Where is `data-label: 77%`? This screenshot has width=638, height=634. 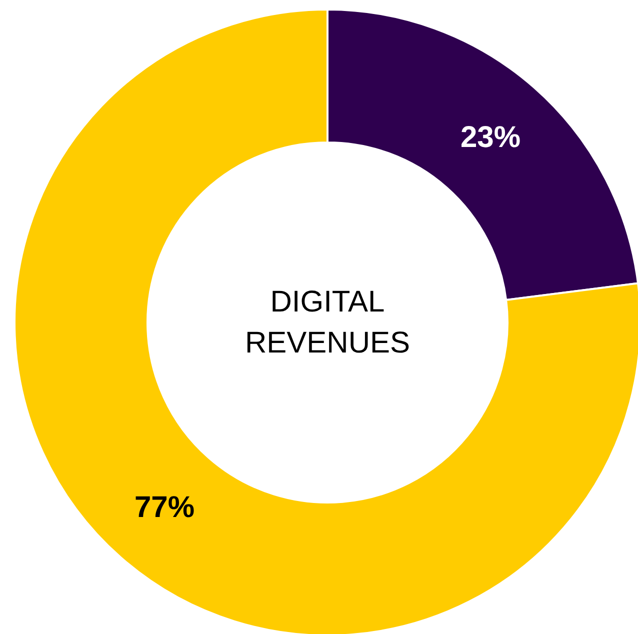 data-label: 77% is located at coordinates (164, 507).